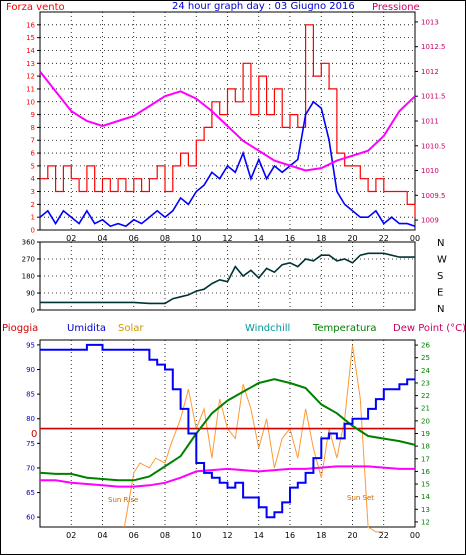 The width and height of the screenshot is (466, 555). I want to click on temperature-axis-tick-label: 26, so click(425, 346).